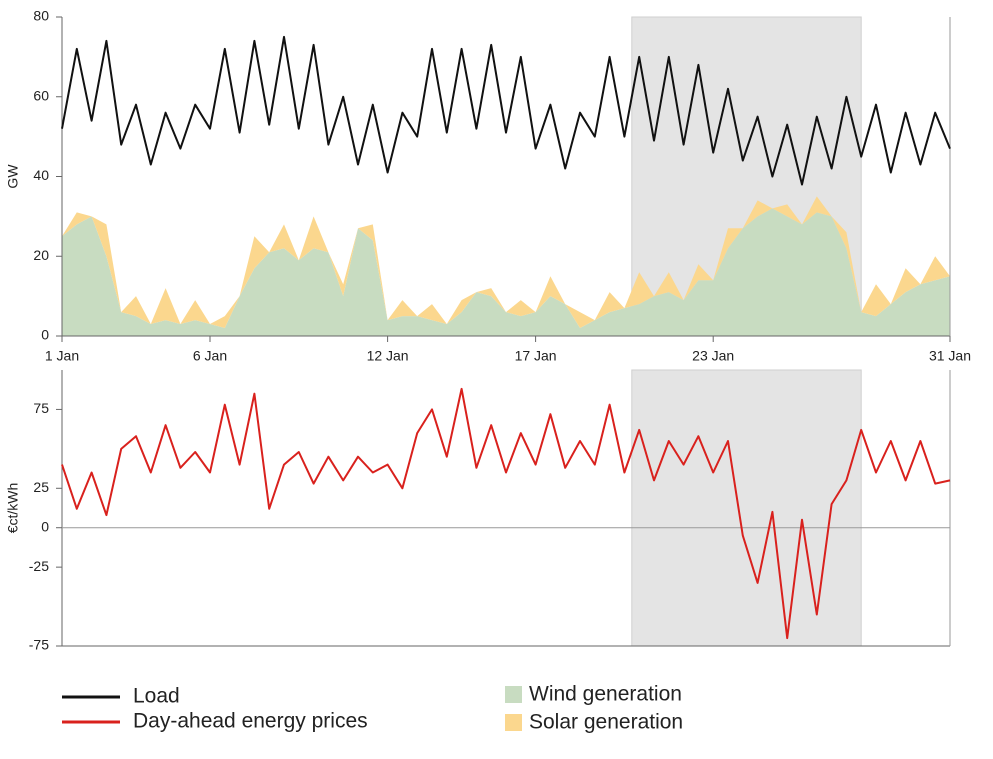  I want to click on legend-label: Wind generation, so click(605, 694).